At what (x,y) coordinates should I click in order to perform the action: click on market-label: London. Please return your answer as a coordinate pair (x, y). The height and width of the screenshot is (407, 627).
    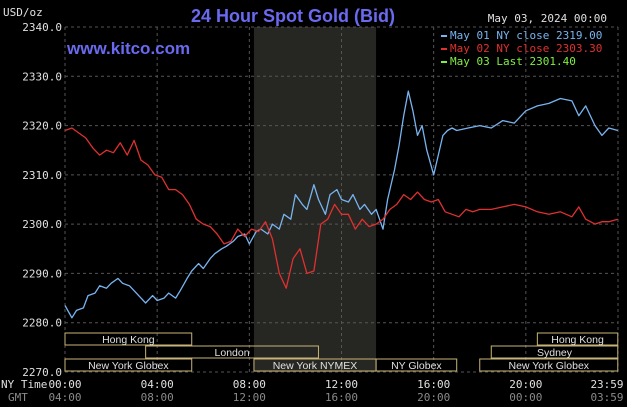
    Looking at the image, I should click on (232, 353).